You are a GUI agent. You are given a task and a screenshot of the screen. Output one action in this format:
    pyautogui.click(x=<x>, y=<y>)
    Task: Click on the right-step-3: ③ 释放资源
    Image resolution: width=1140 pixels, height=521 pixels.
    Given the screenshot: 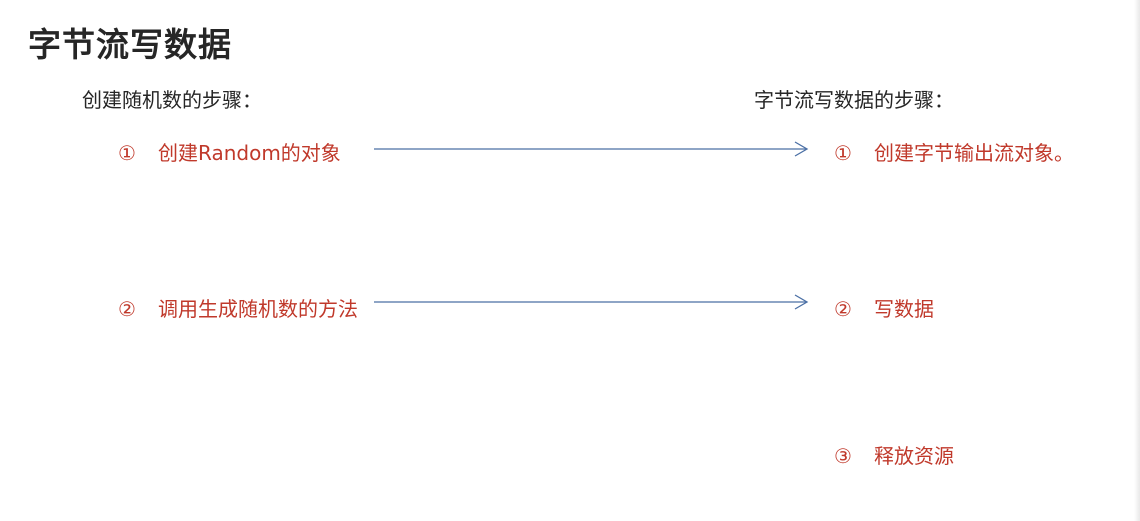 What is the action you would take?
    pyautogui.click(x=894, y=454)
    